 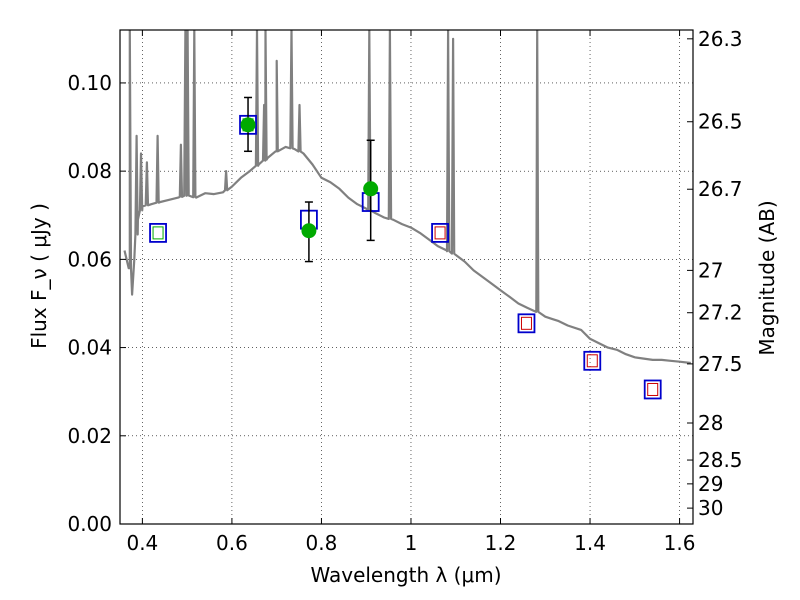 I want to click on x-axis-label: Wavelength λ (μm), so click(x=405, y=575).